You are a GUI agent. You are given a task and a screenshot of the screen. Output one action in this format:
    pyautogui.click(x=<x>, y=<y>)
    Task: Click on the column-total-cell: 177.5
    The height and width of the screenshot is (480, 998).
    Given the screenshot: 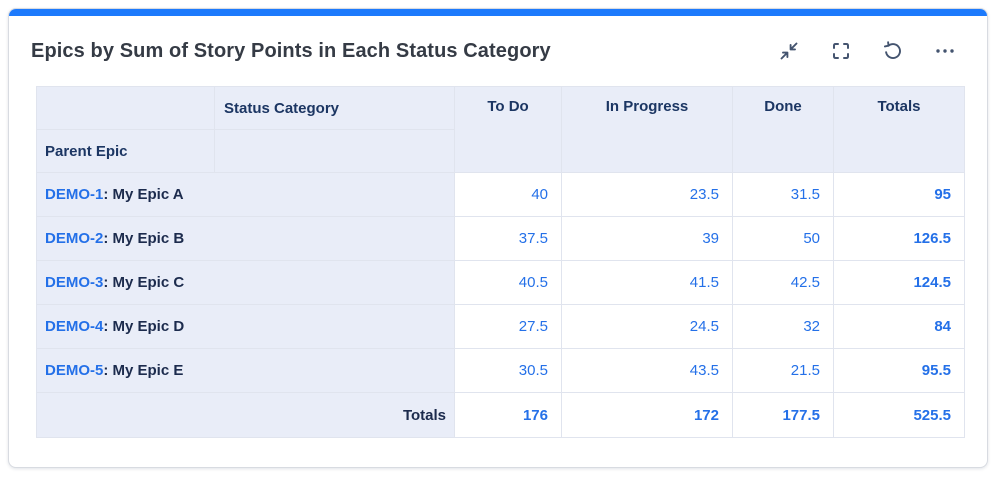 What is the action you would take?
    pyautogui.click(x=783, y=415)
    